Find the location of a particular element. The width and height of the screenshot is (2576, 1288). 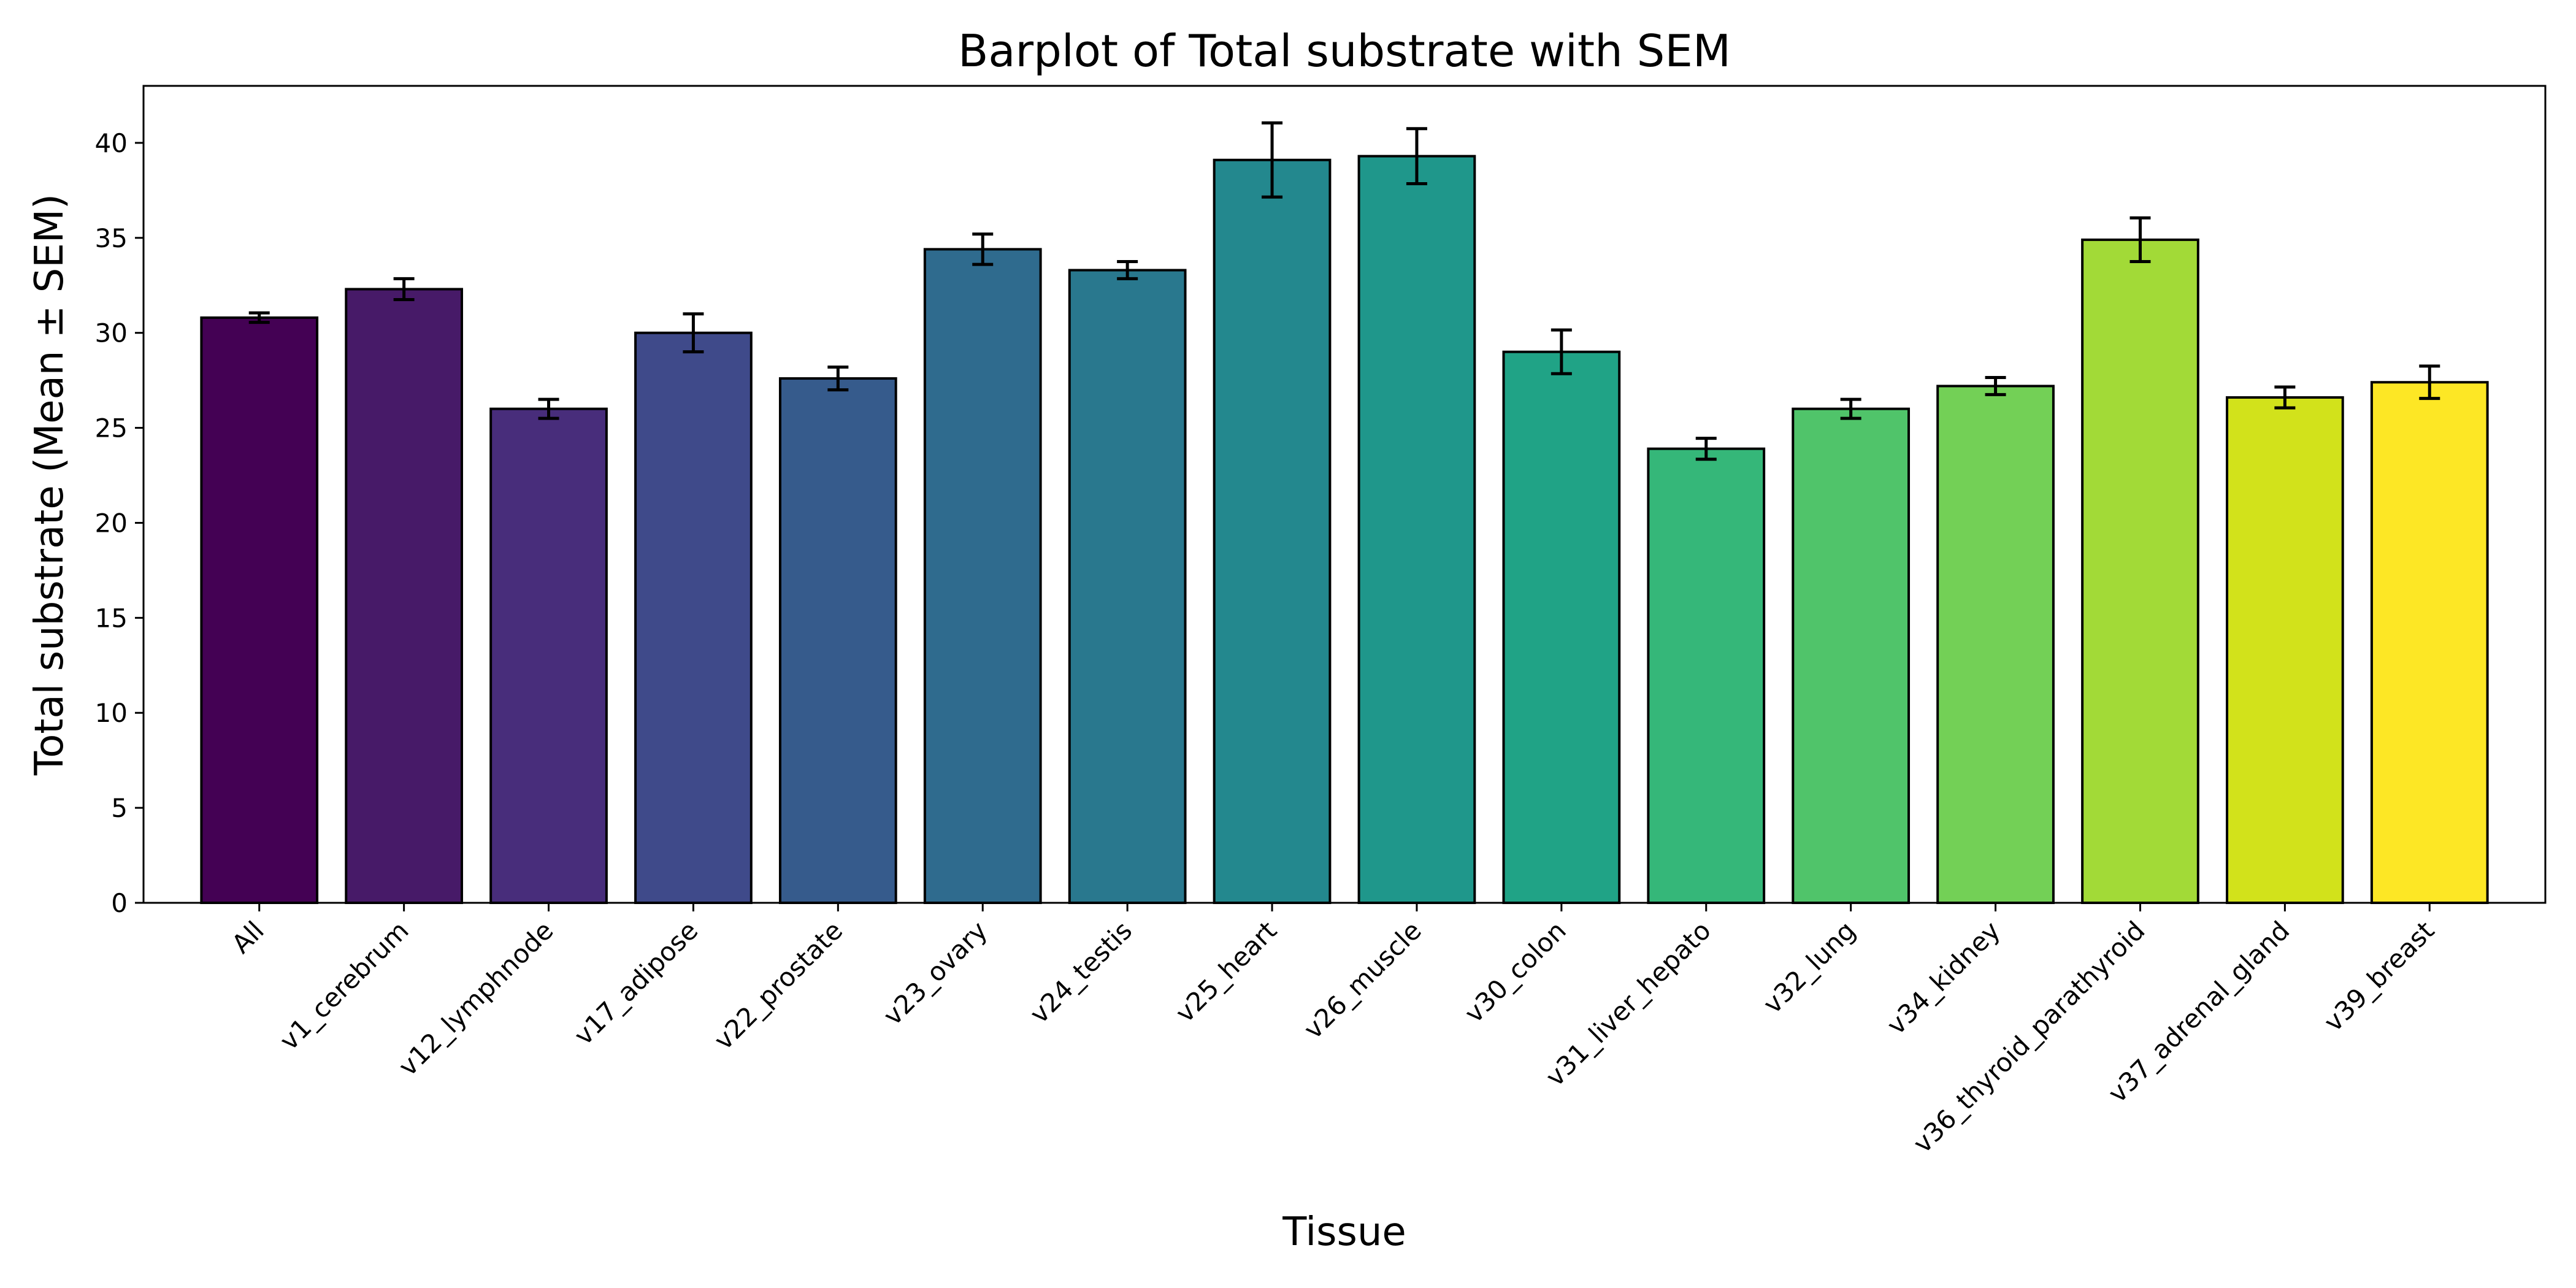

bar-v23_ovary is located at coordinates (982, 576).